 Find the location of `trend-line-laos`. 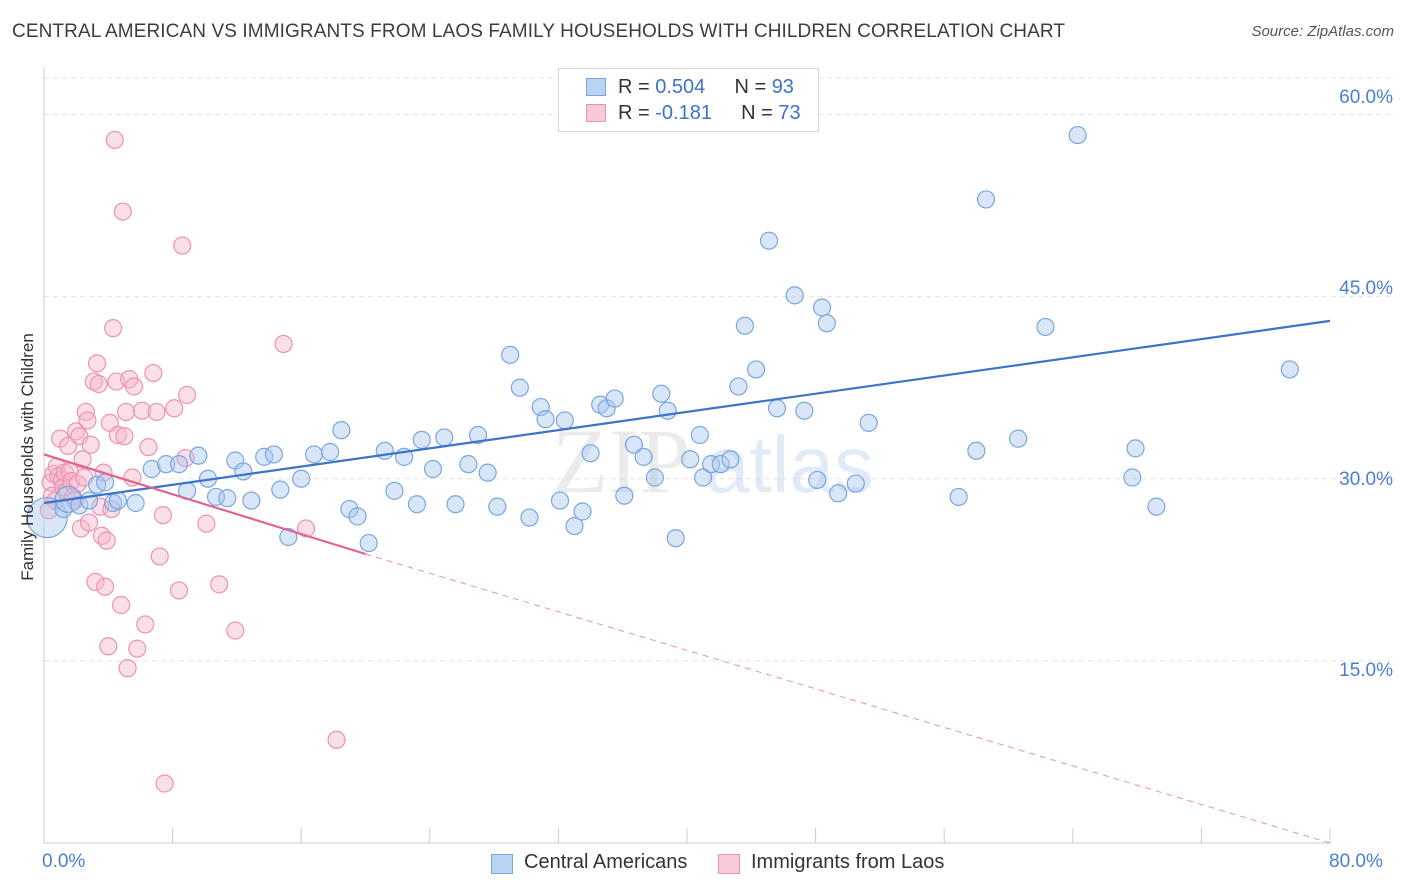

trend-line-laos is located at coordinates (204, 504).